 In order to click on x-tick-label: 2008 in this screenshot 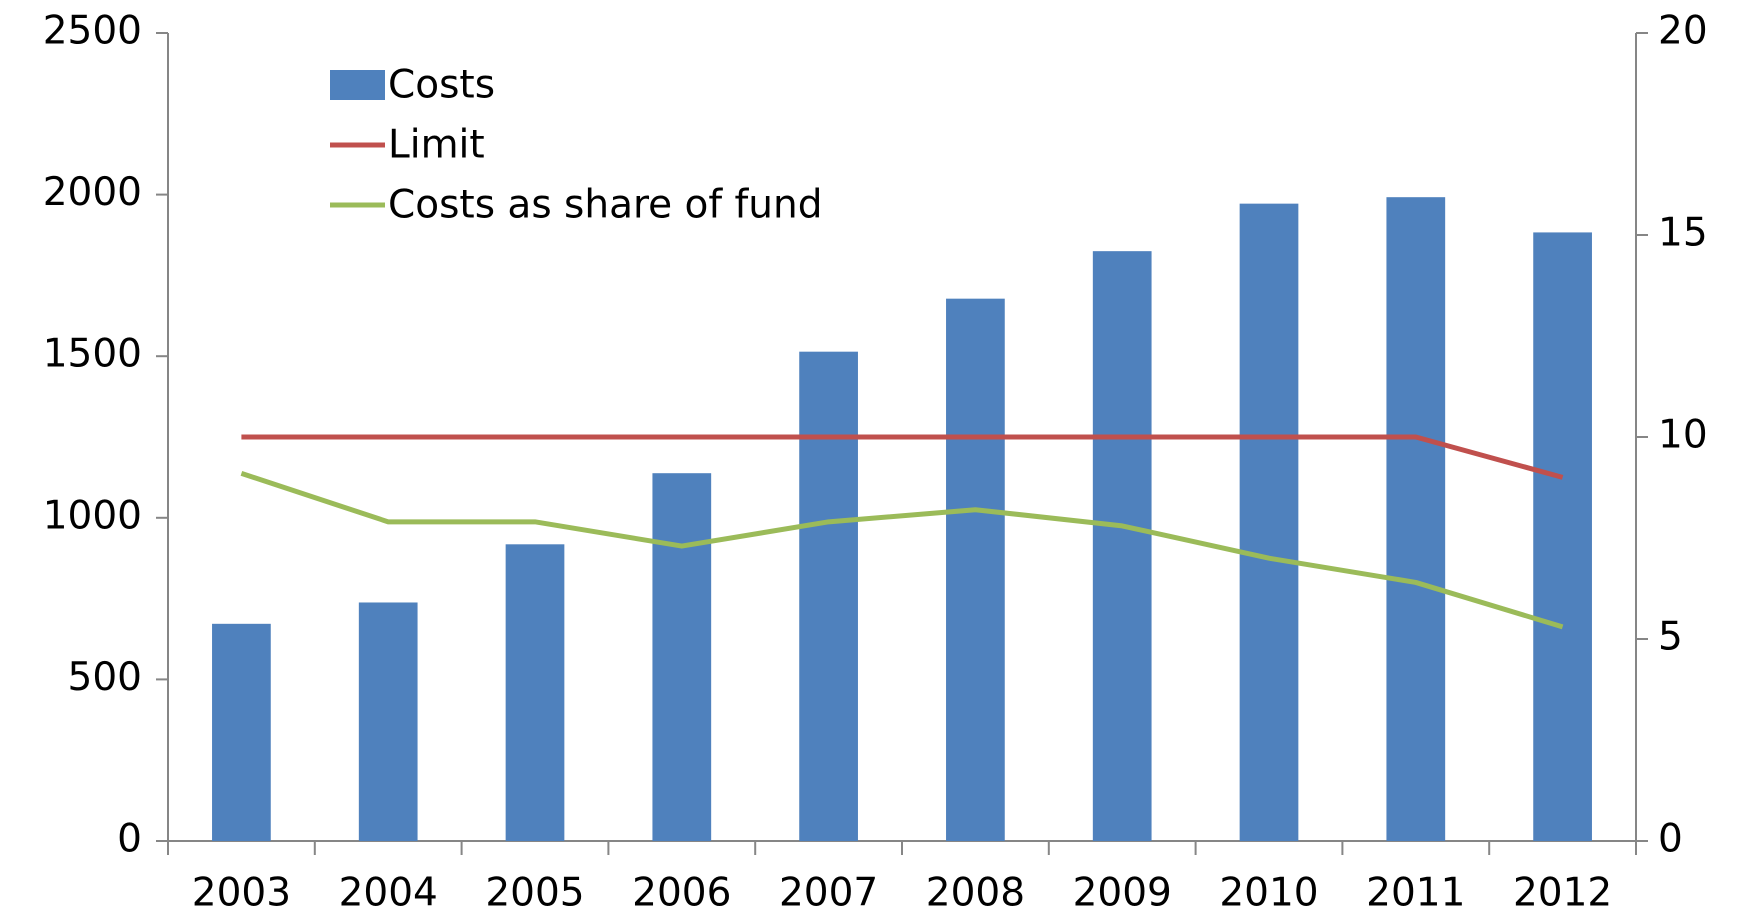, I will do `click(975, 893)`.